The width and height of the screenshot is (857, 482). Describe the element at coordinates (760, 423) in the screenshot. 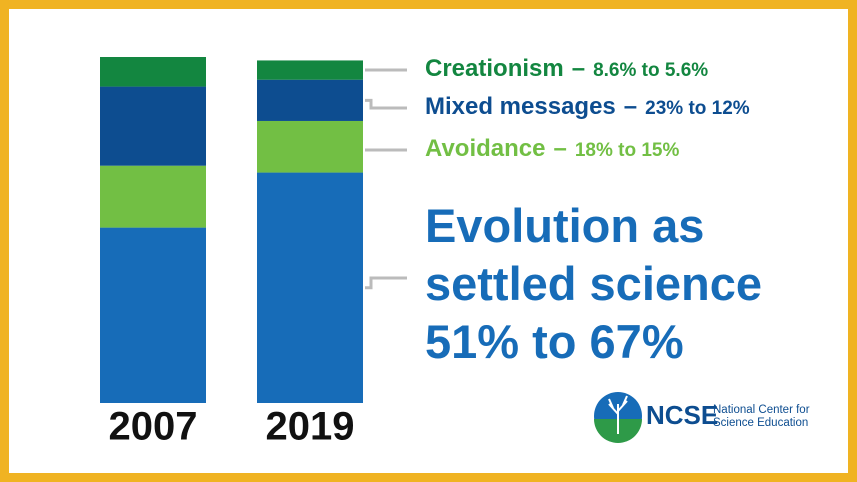

I see `logo-tagline: Science Education` at that location.